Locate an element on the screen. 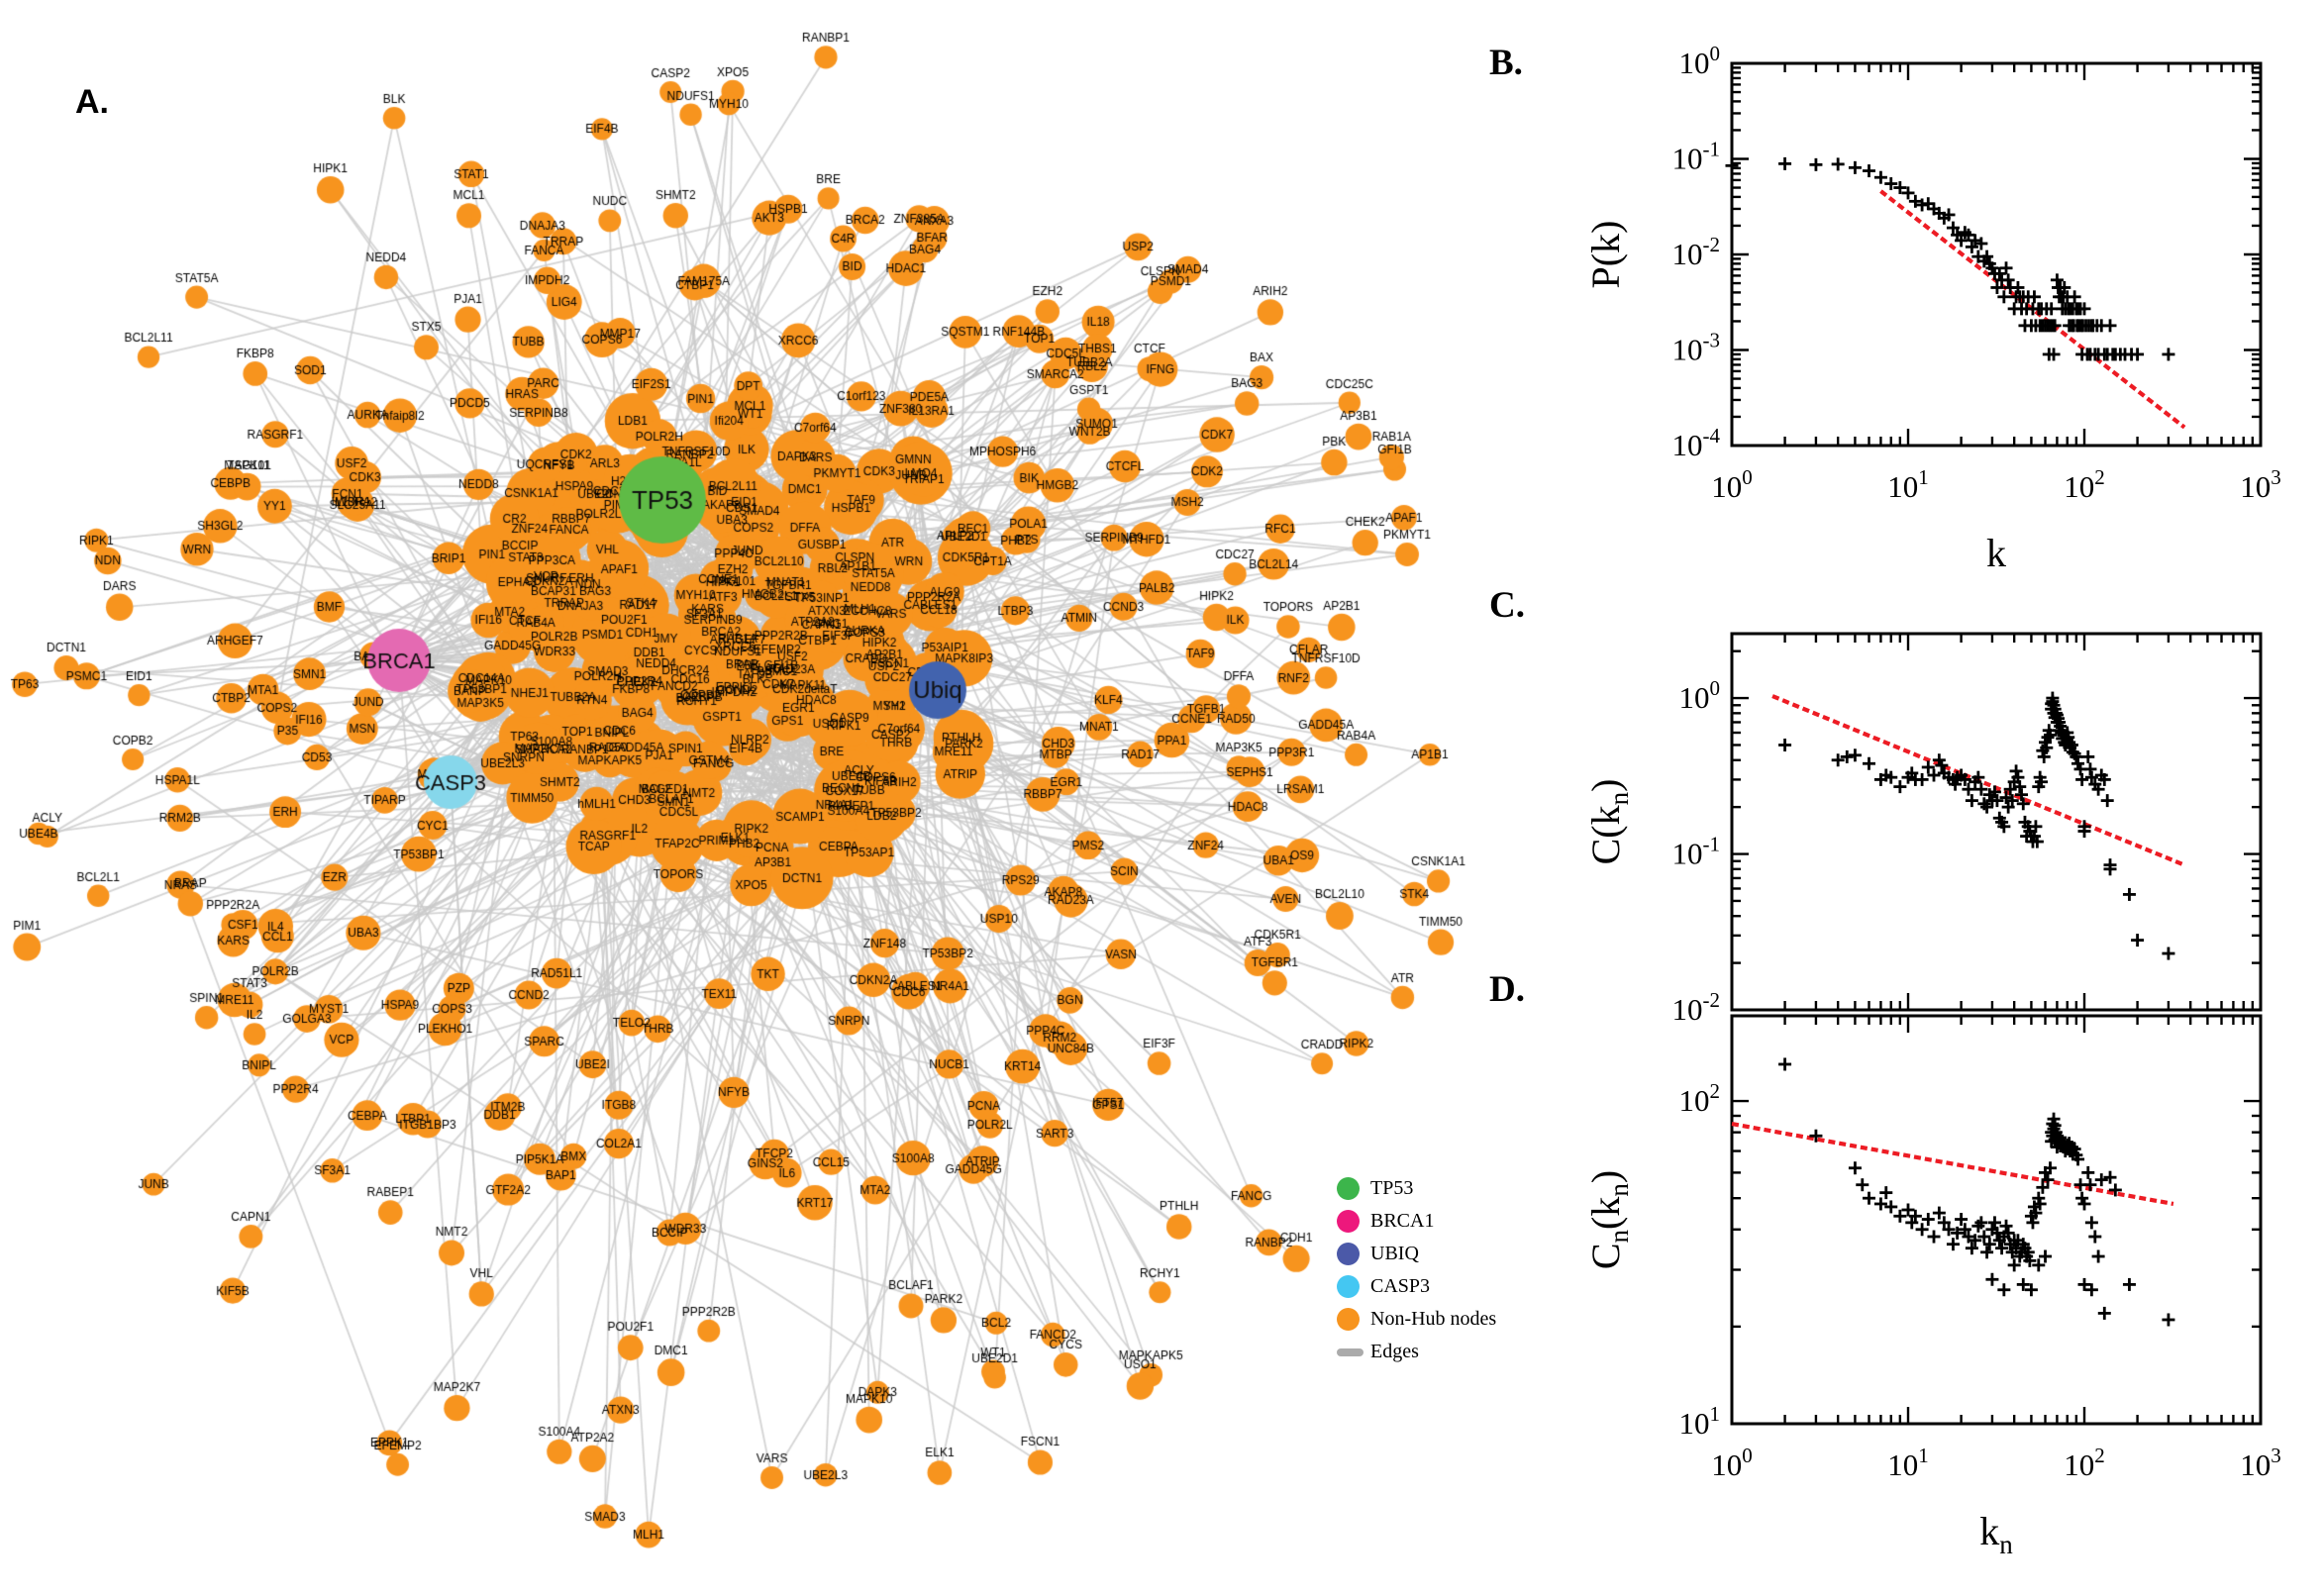  legend-item-non-hub: Non-Hub nodes is located at coordinates (1417, 1320).